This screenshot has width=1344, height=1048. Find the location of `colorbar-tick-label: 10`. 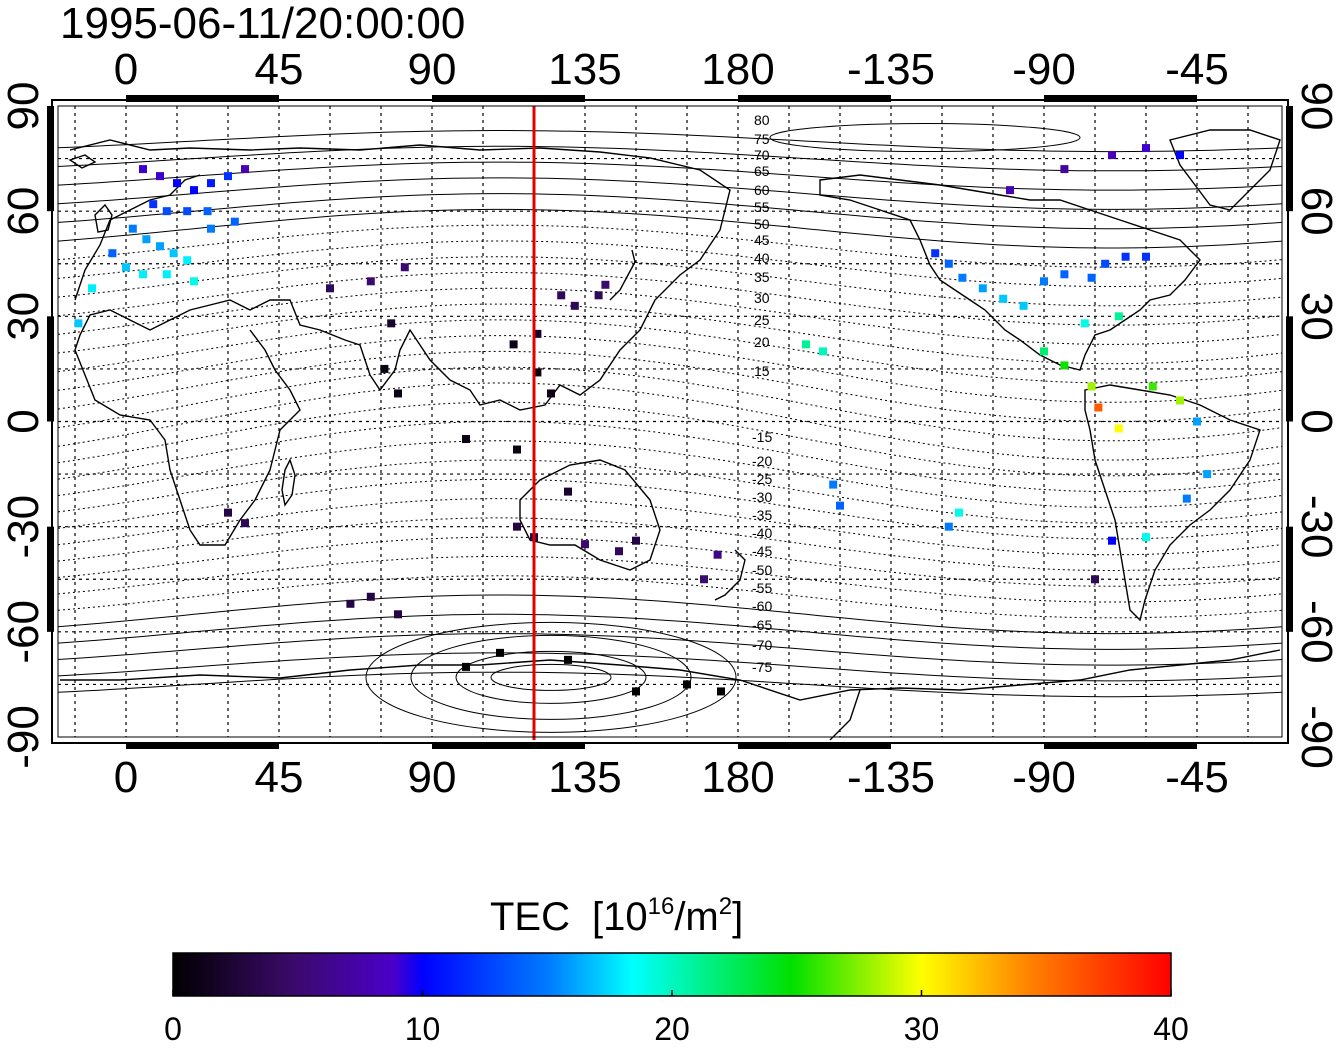

colorbar-tick-label: 10 is located at coordinates (423, 1029).